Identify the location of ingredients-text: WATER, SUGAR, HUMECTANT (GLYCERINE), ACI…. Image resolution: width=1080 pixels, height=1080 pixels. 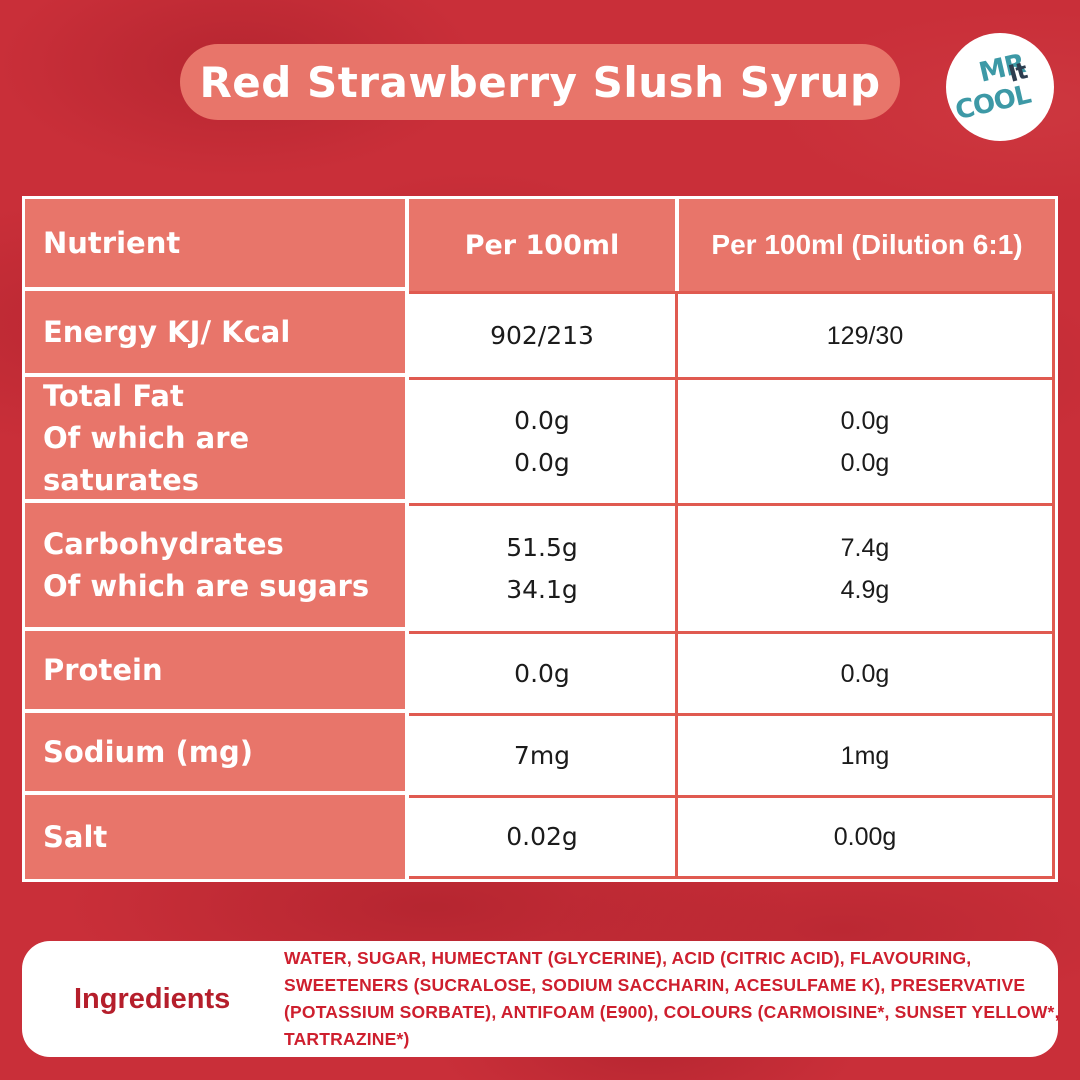
(672, 998).